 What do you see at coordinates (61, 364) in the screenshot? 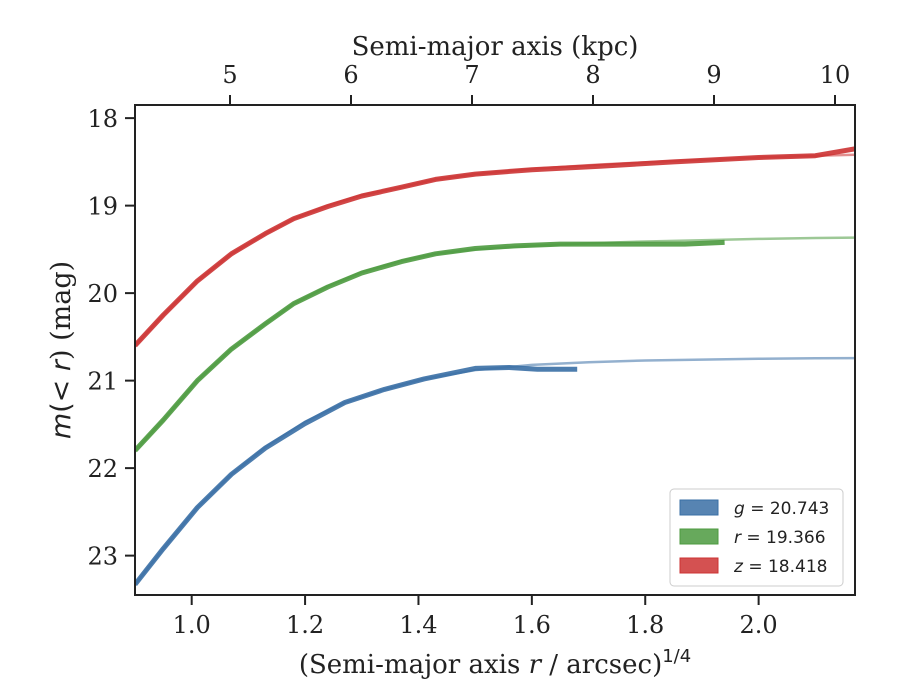
I see `y-axis-label-r: r` at bounding box center [61, 364].